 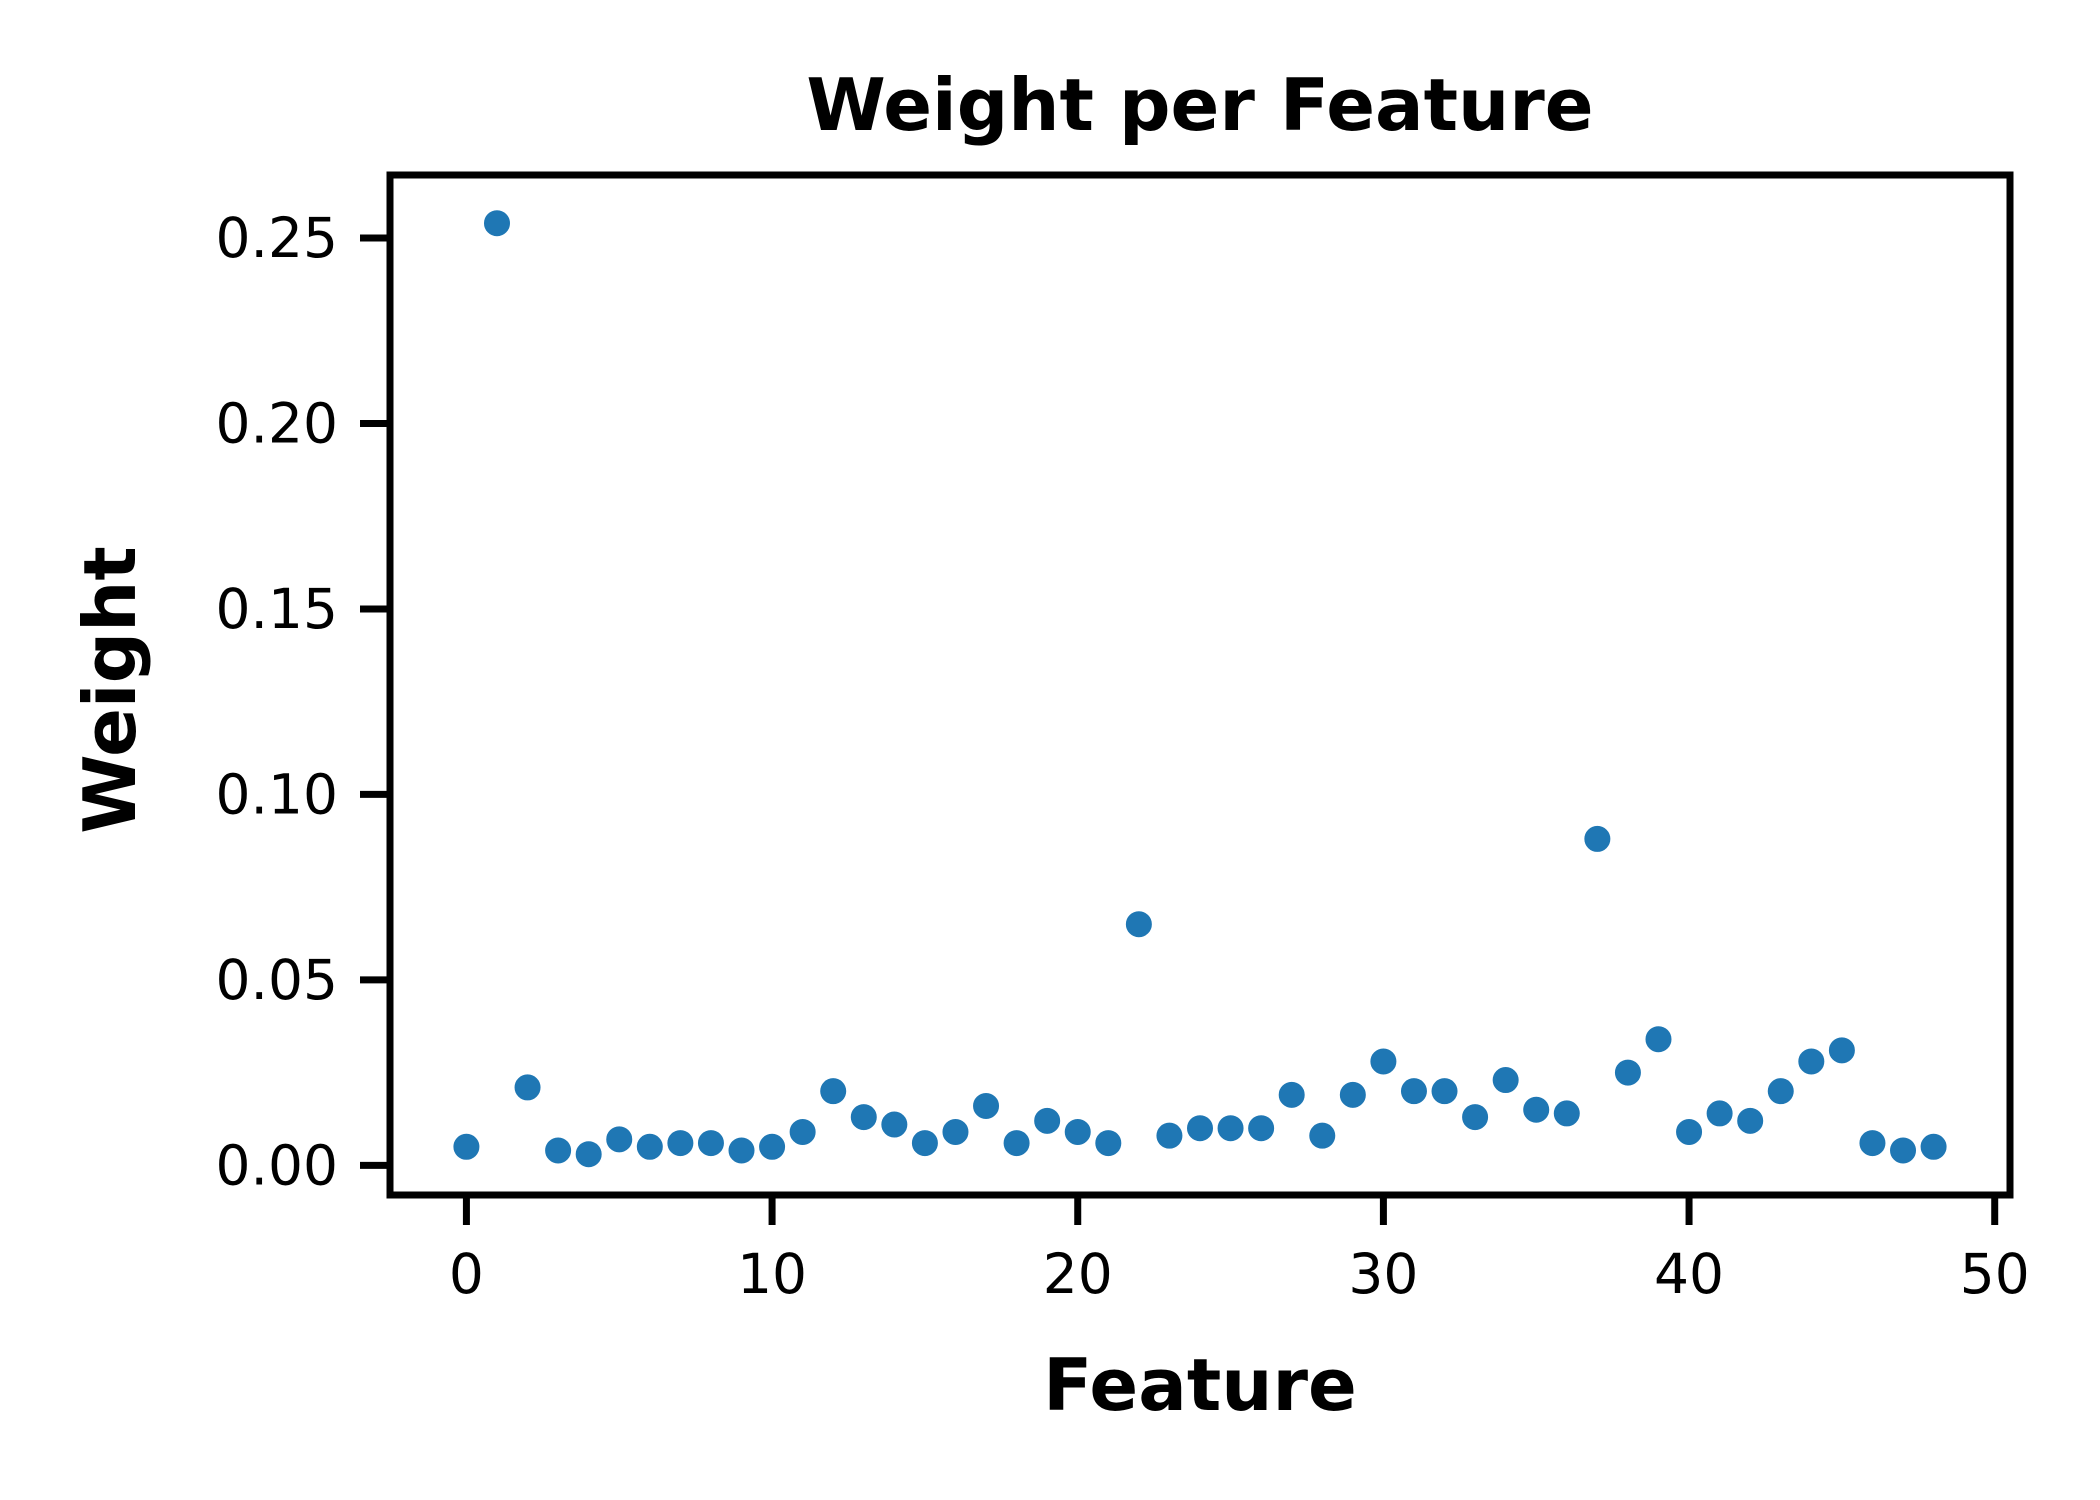 I want to click on y-axis: 0.00 0.05 0.10 0.15 0.20 0.25, so click(x=303, y=701).